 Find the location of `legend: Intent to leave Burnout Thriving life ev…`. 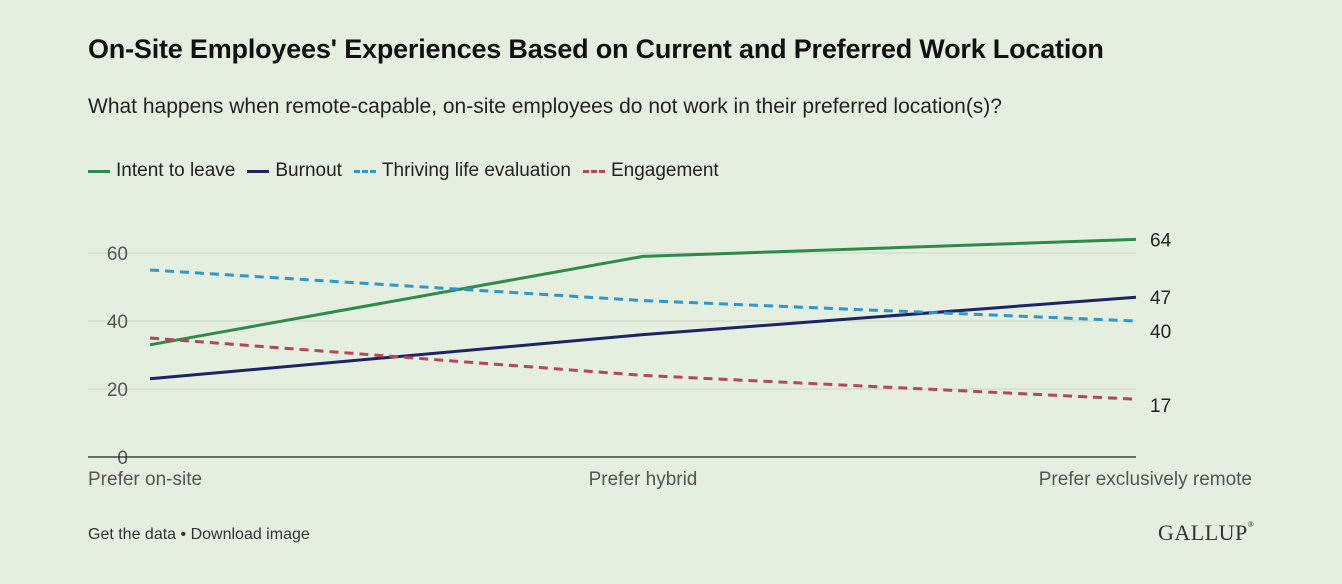

legend: Intent to leave Burnout Thriving life ev… is located at coordinates (403, 171).